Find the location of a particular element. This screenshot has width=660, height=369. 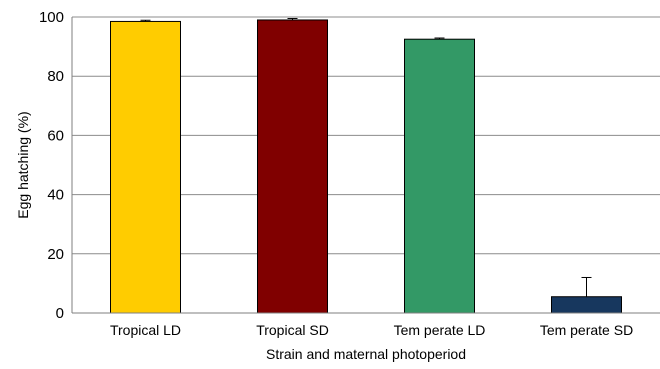

x-tick-label: Tropical SD is located at coordinates (292, 330).